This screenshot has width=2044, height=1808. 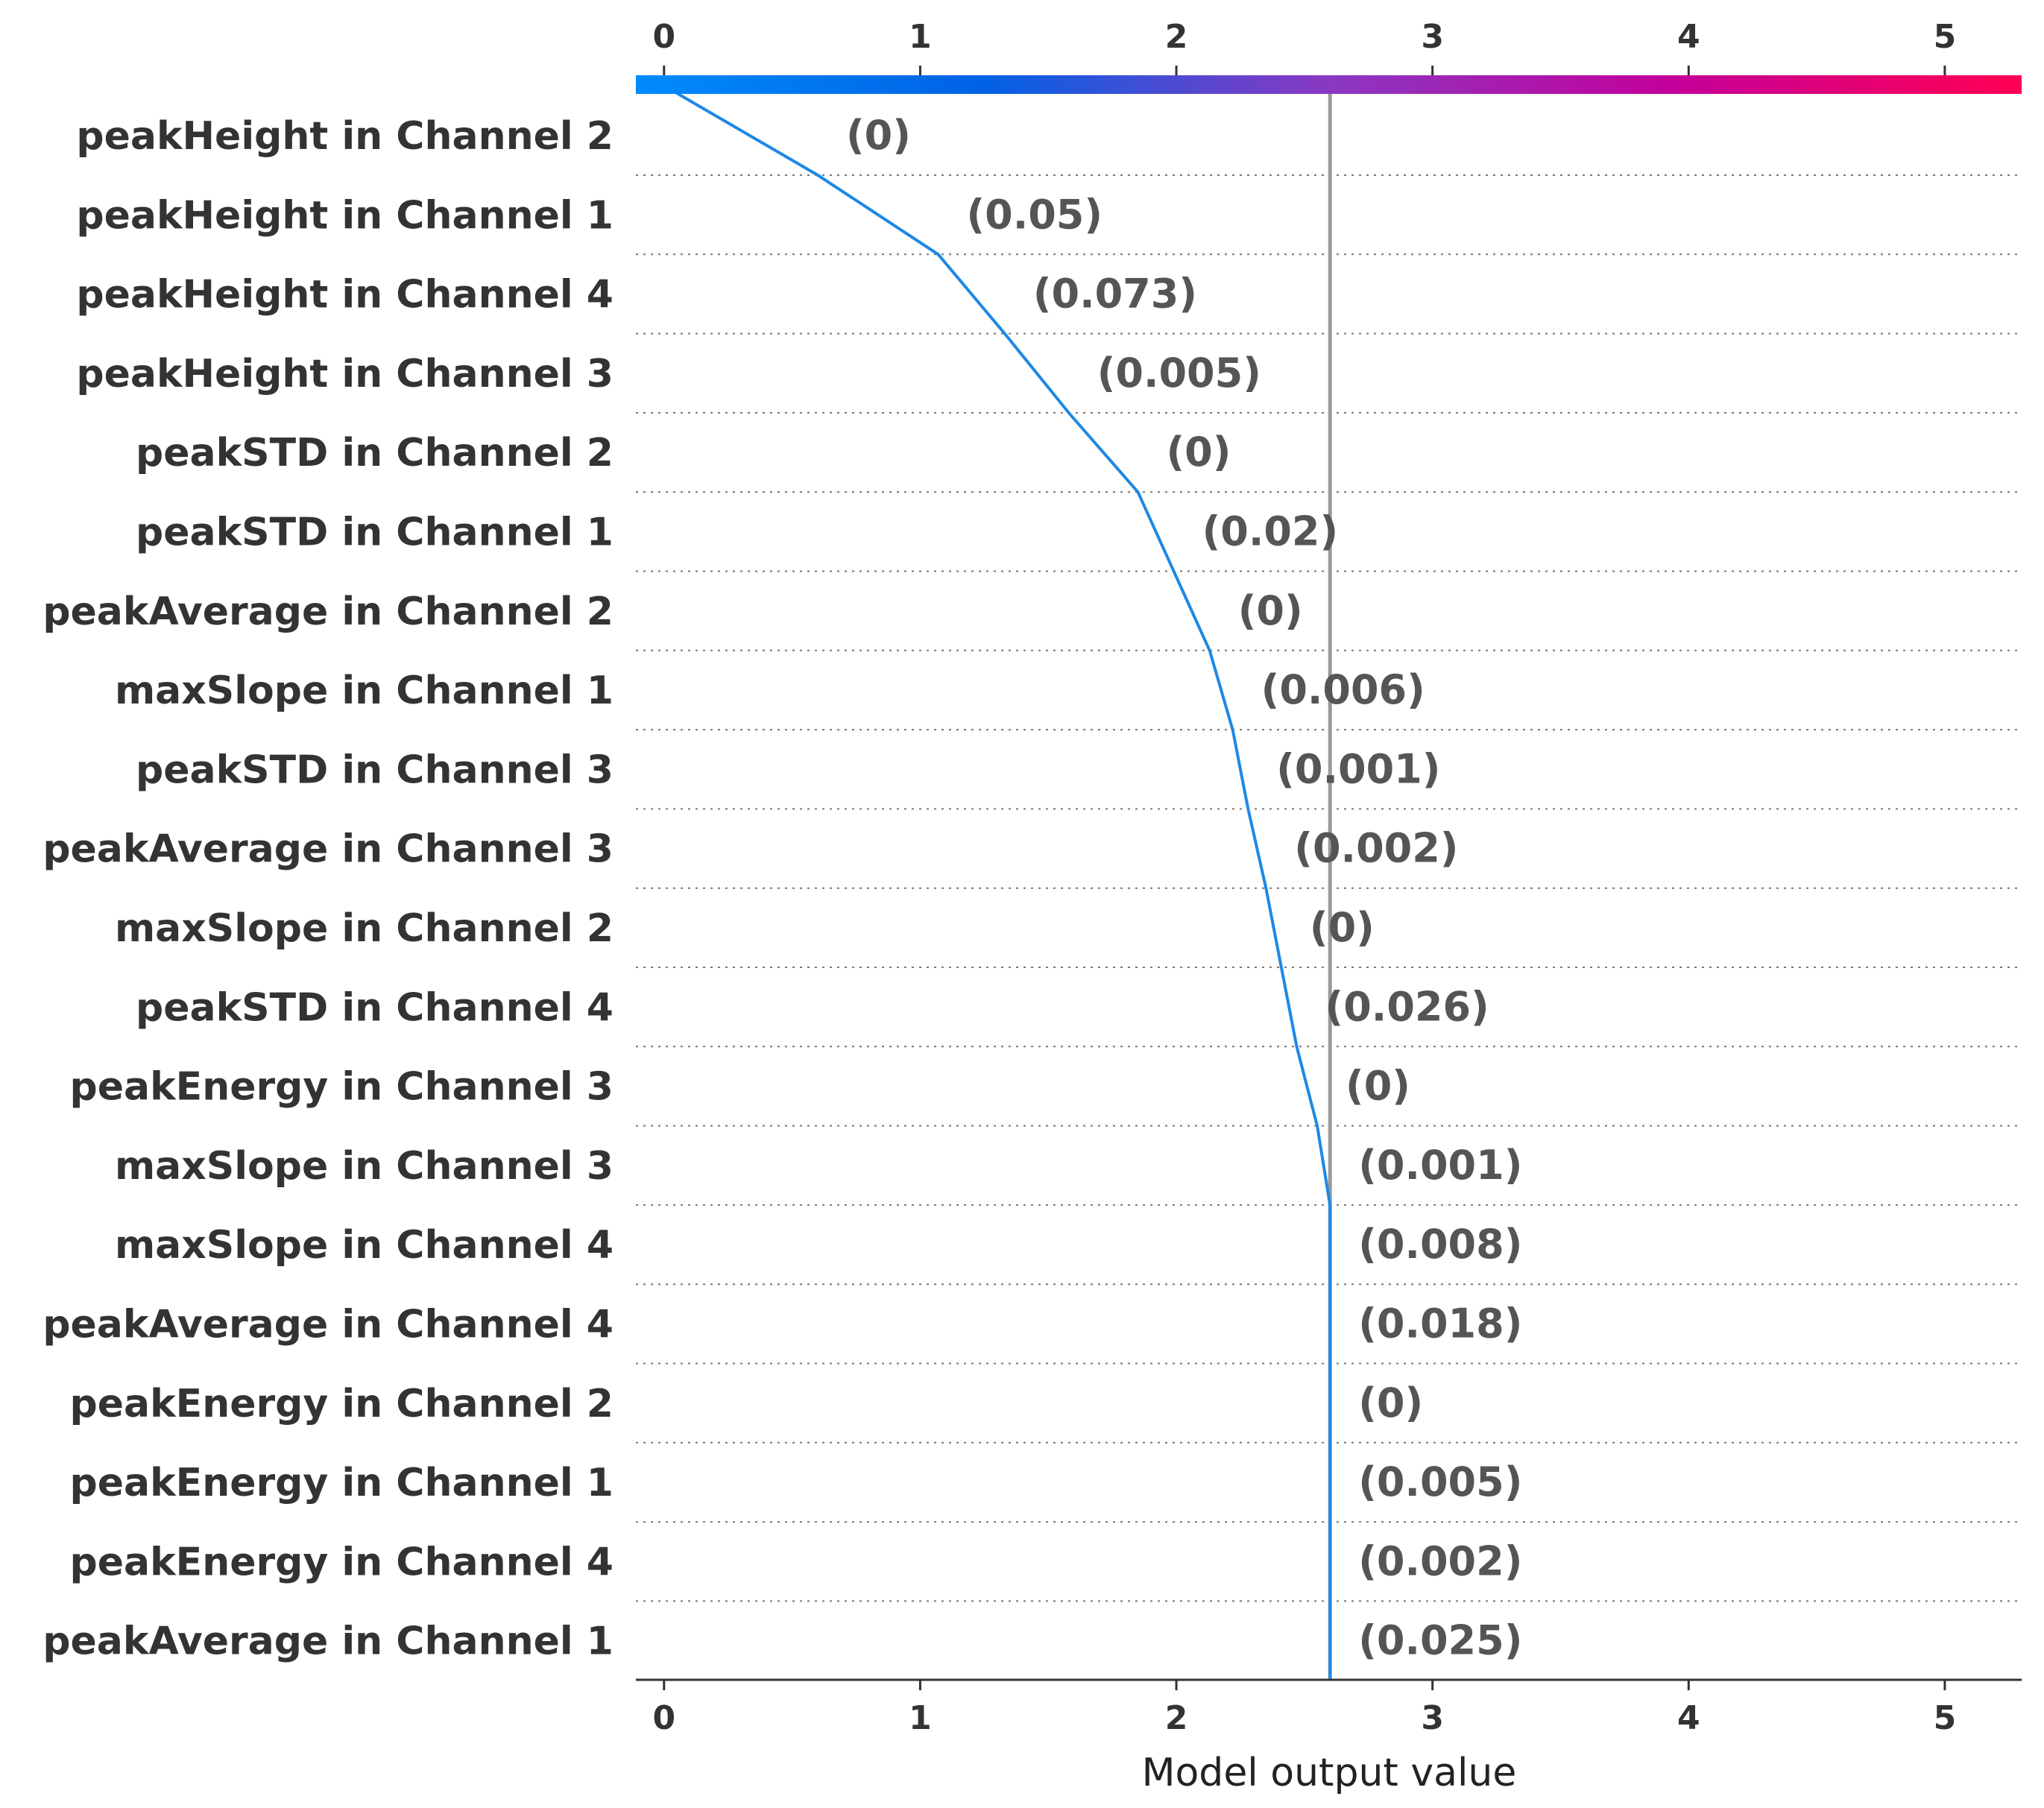 I want to click on feature-value-label: (0.05), so click(x=1034, y=214).